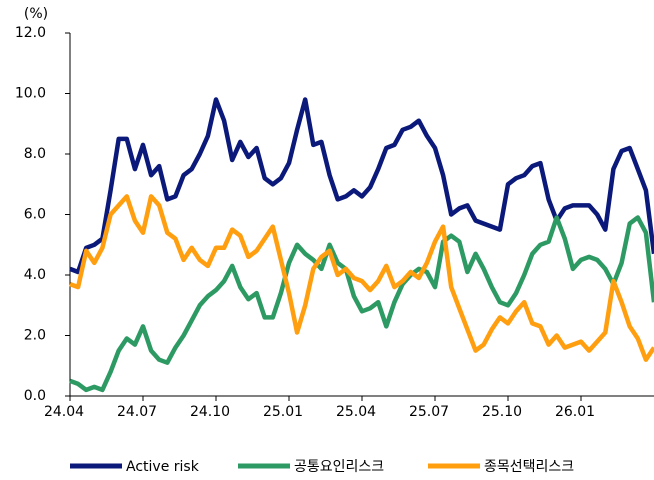 The height and width of the screenshot is (480, 654). What do you see at coordinates (35, 396) in the screenshot?
I see `y-tick-label: 0.0` at bounding box center [35, 396].